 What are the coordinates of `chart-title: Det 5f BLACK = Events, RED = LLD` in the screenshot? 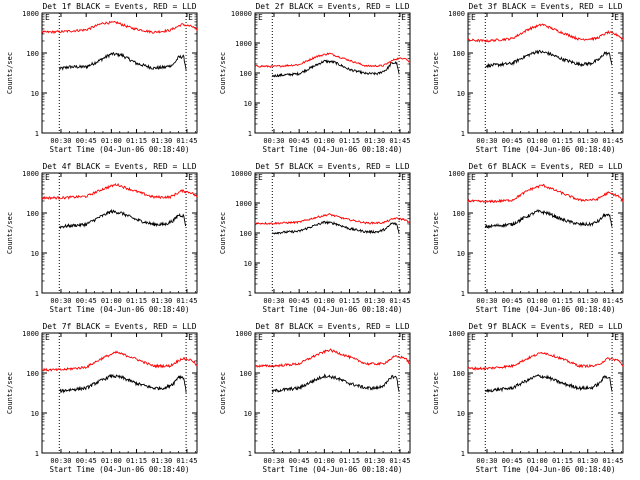 It's located at (332, 166).